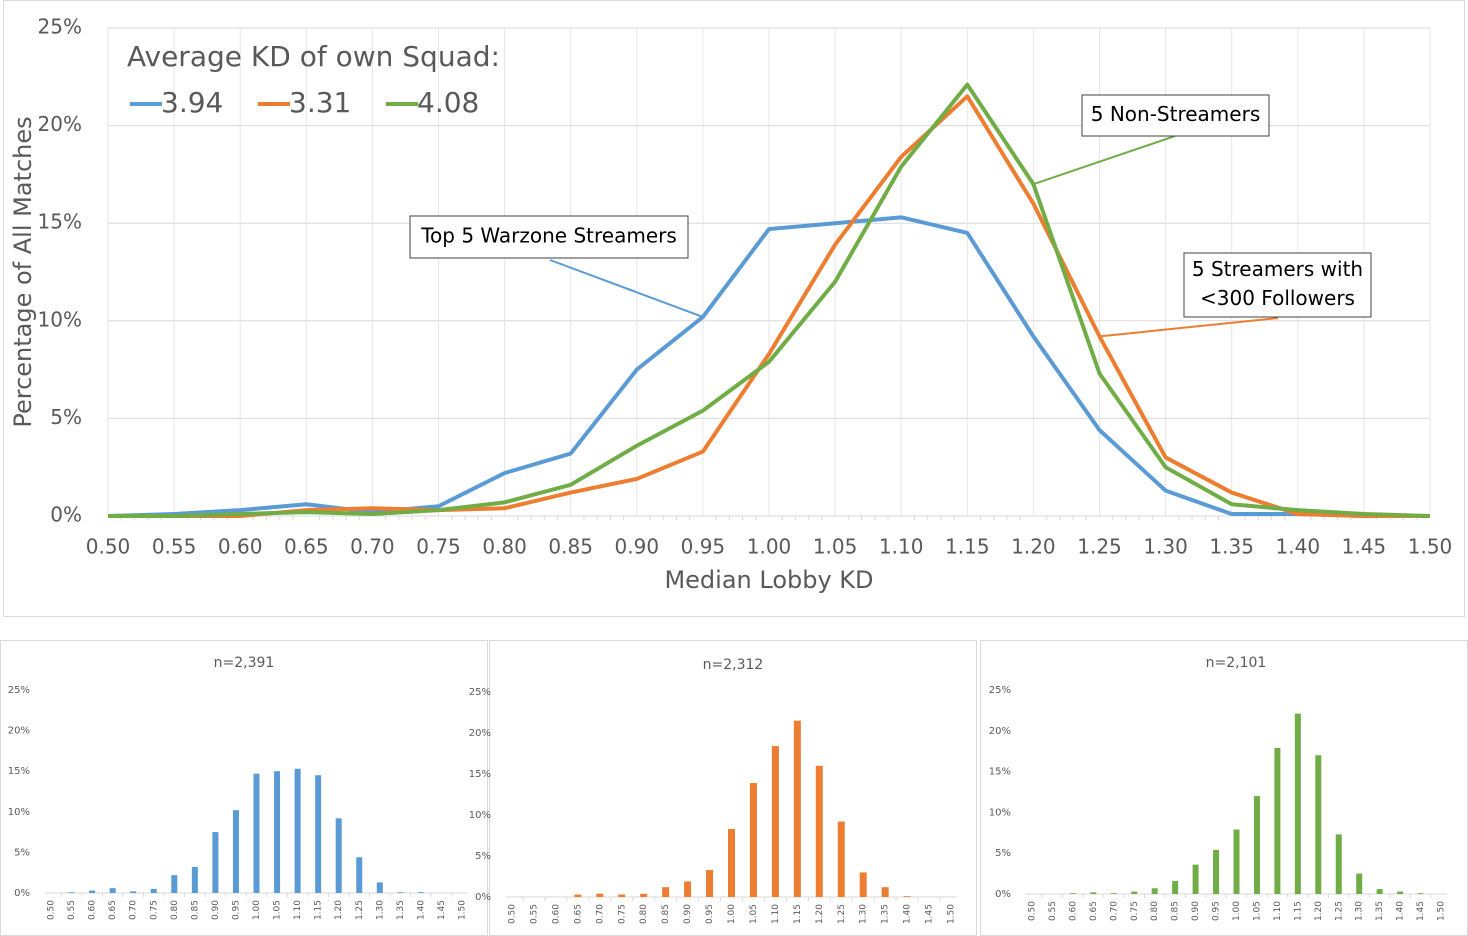 The height and width of the screenshot is (936, 1468). Describe the element at coordinates (19, 771) in the screenshot. I see `y-tick-label: 15%` at that location.